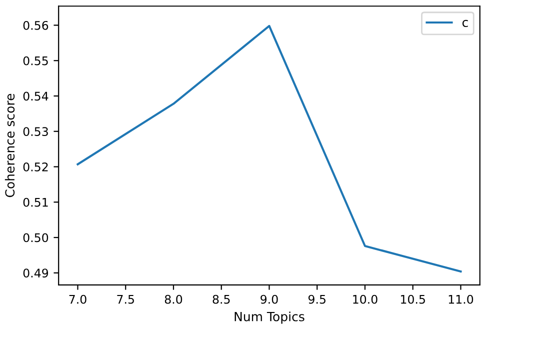 Image resolution: width=558 pixels, height=340 pixels. Describe the element at coordinates (269, 318) in the screenshot. I see `x-axis-title: Num Topics` at that location.